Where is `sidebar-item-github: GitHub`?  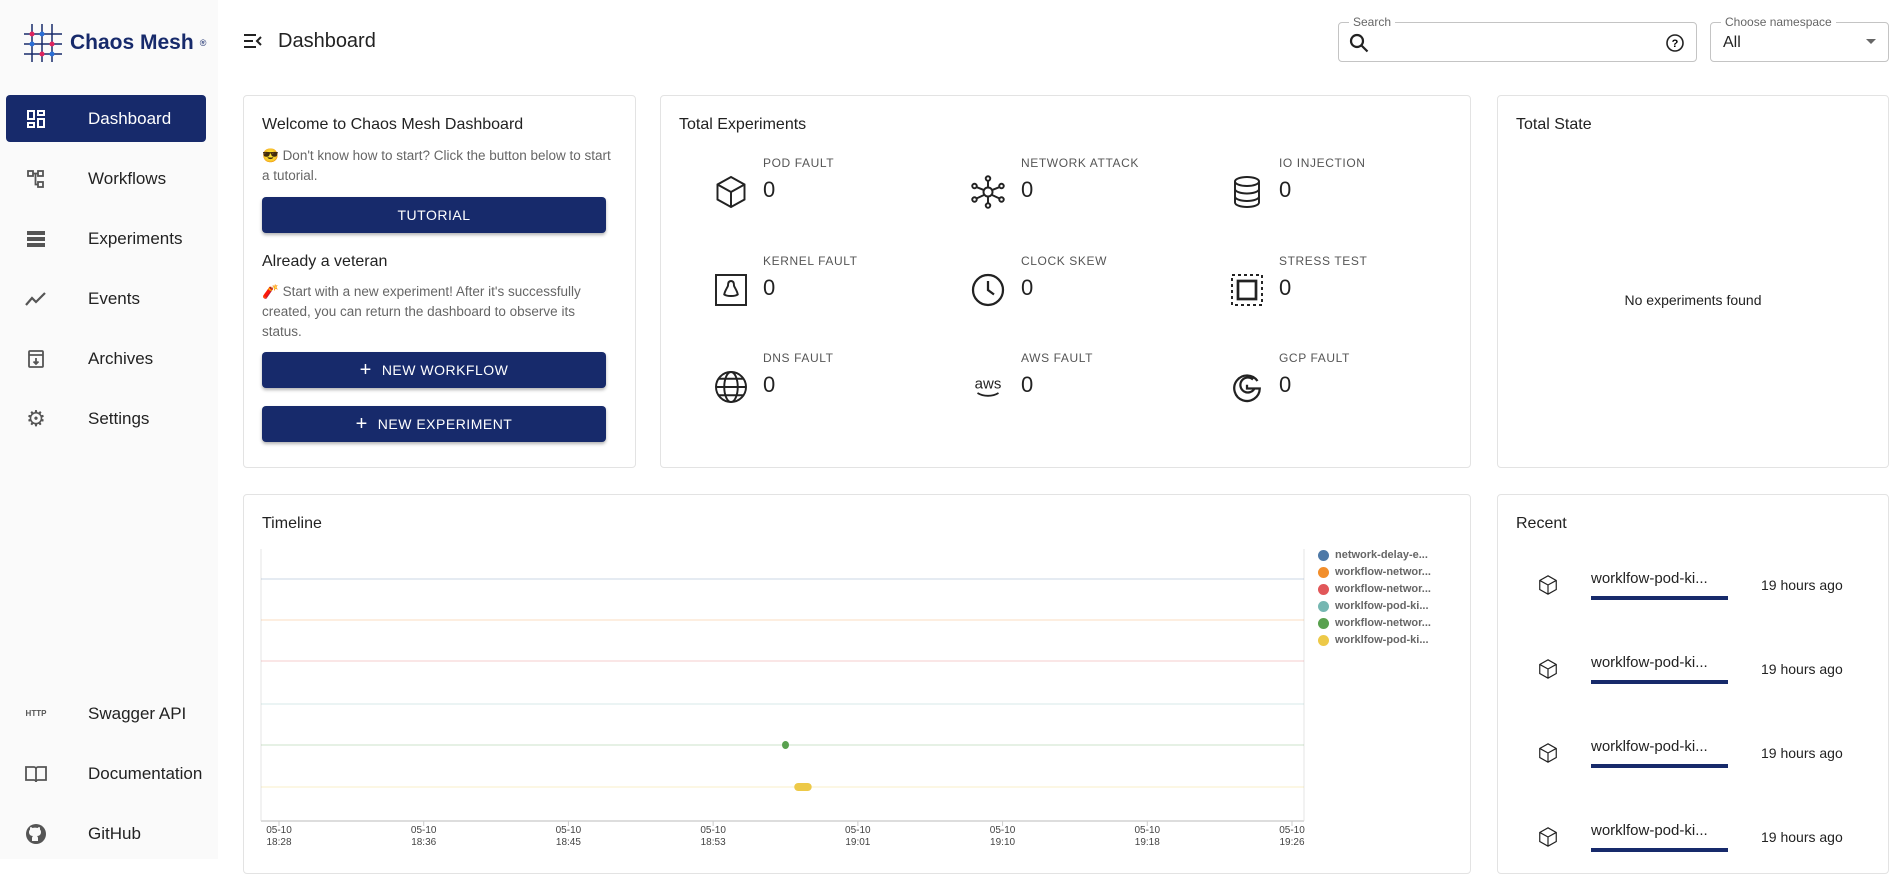
sidebar-item-github: GitHub is located at coordinates (106, 833).